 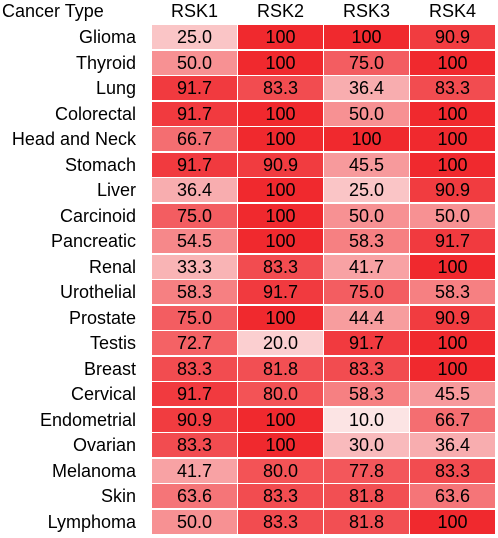 What do you see at coordinates (100, 164) in the screenshot?
I see `row-label-stomach: Stomach` at bounding box center [100, 164].